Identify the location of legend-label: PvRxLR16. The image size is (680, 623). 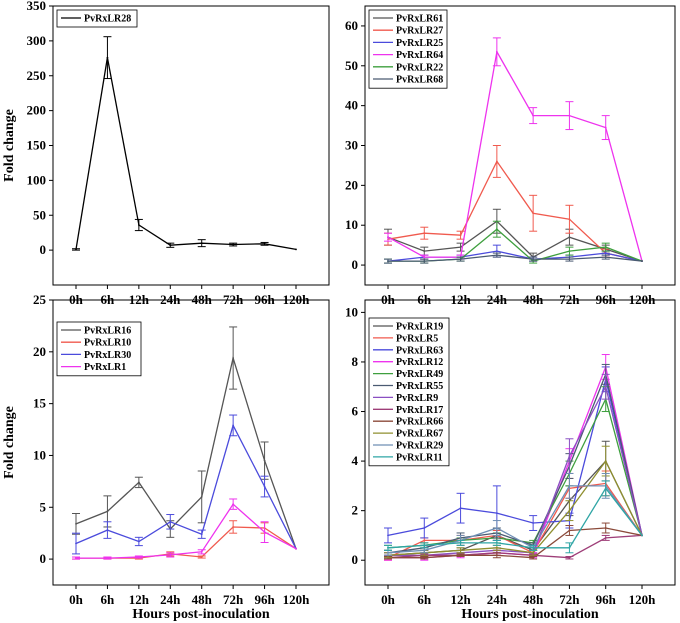
(107, 331).